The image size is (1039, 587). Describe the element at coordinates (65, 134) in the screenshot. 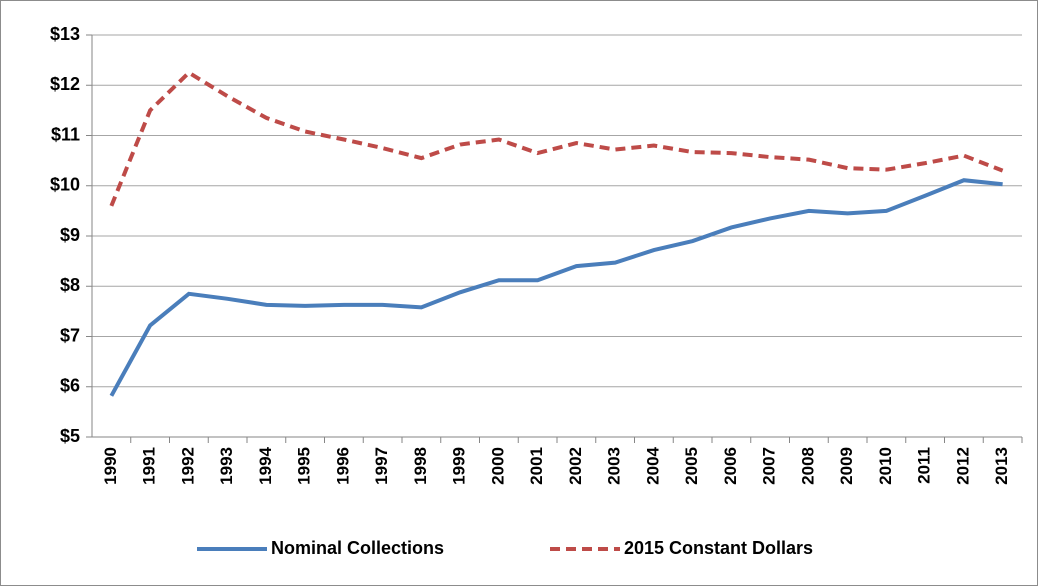

I see `y-tick-label: $11` at that location.